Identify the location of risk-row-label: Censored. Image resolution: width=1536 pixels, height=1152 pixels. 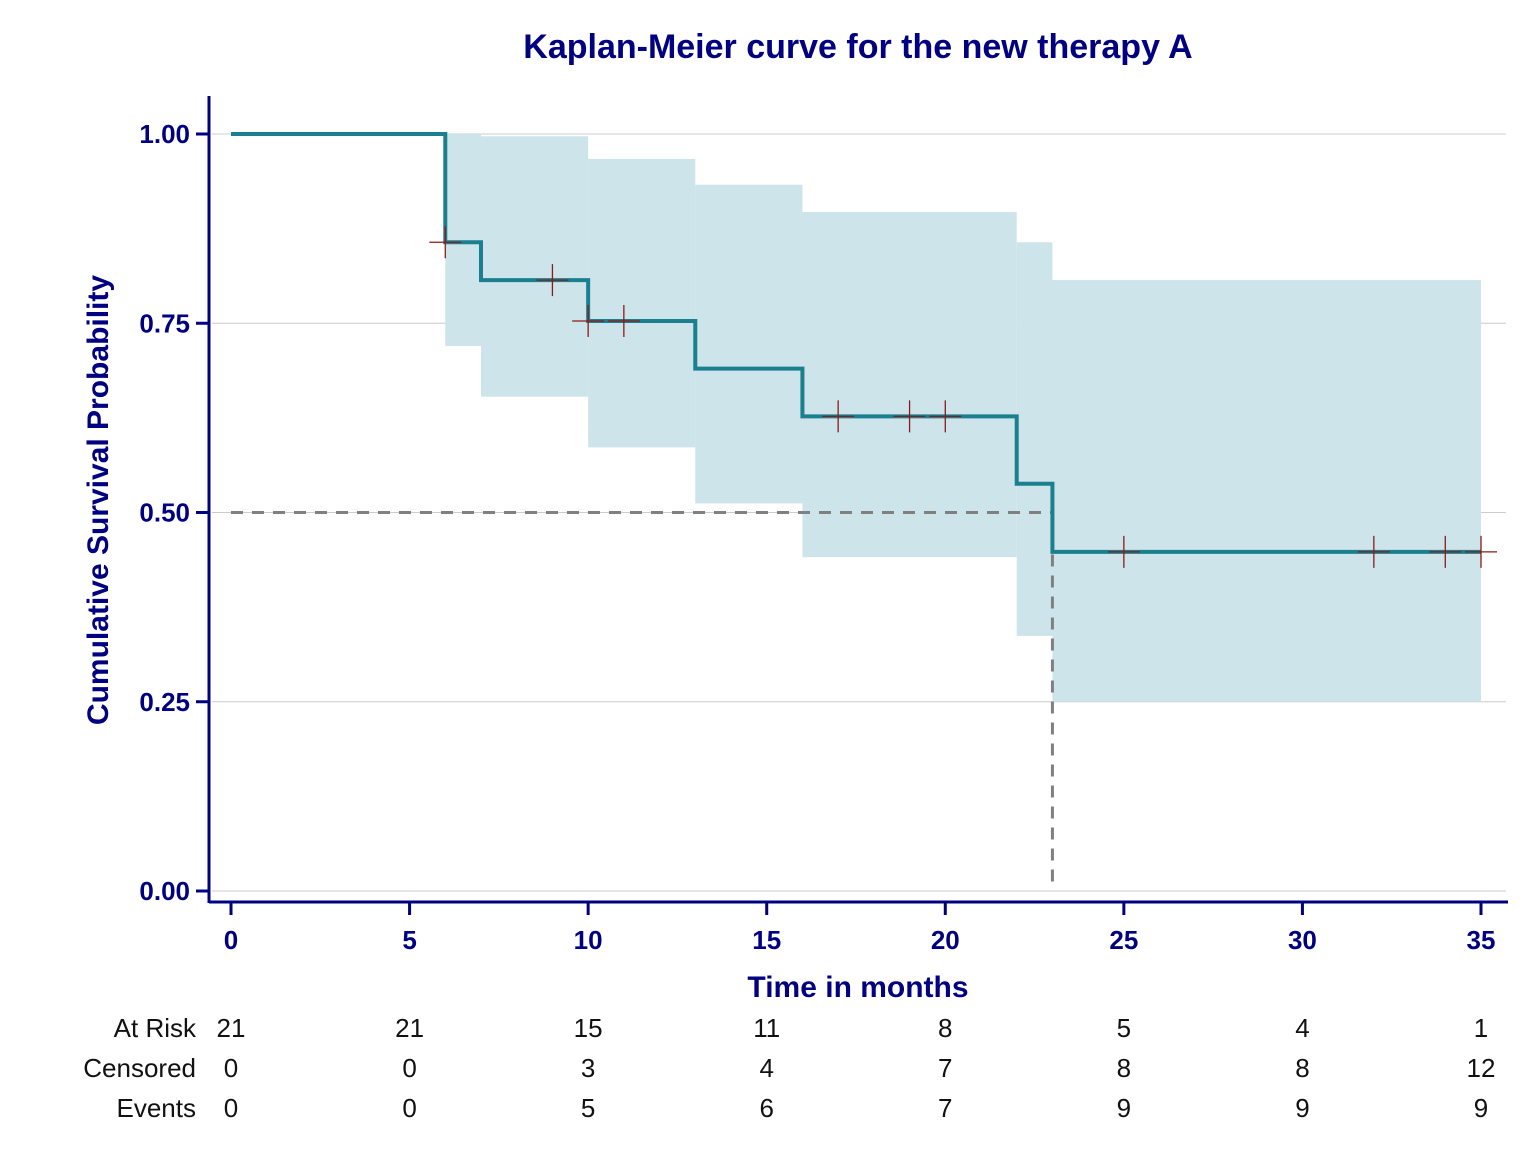
(139, 1068).